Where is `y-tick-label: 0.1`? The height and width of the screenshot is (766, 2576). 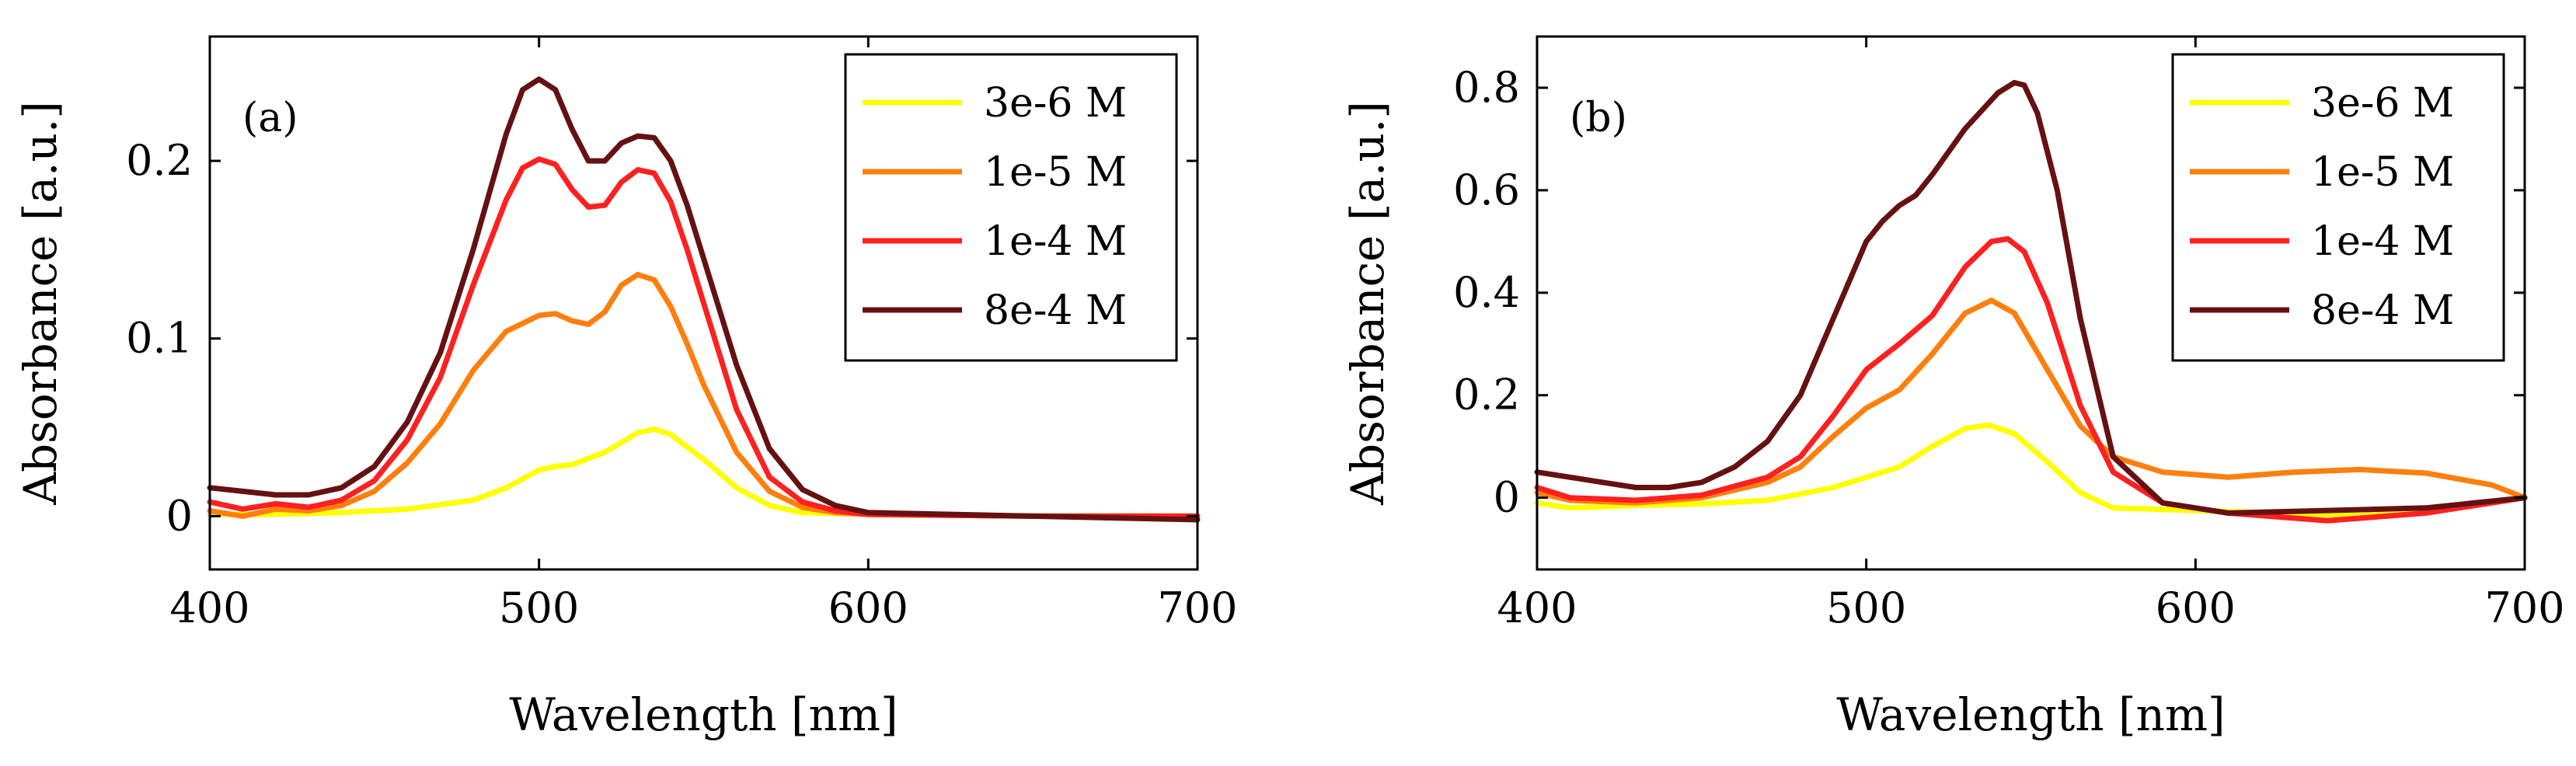 y-tick-label: 0.1 is located at coordinates (159, 339).